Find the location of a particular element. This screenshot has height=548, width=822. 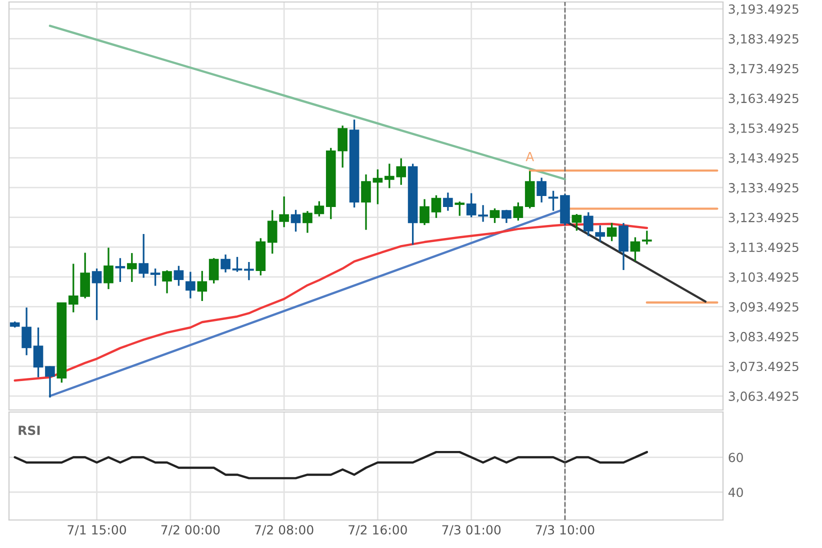

text: RSI is located at coordinates (29, 431).